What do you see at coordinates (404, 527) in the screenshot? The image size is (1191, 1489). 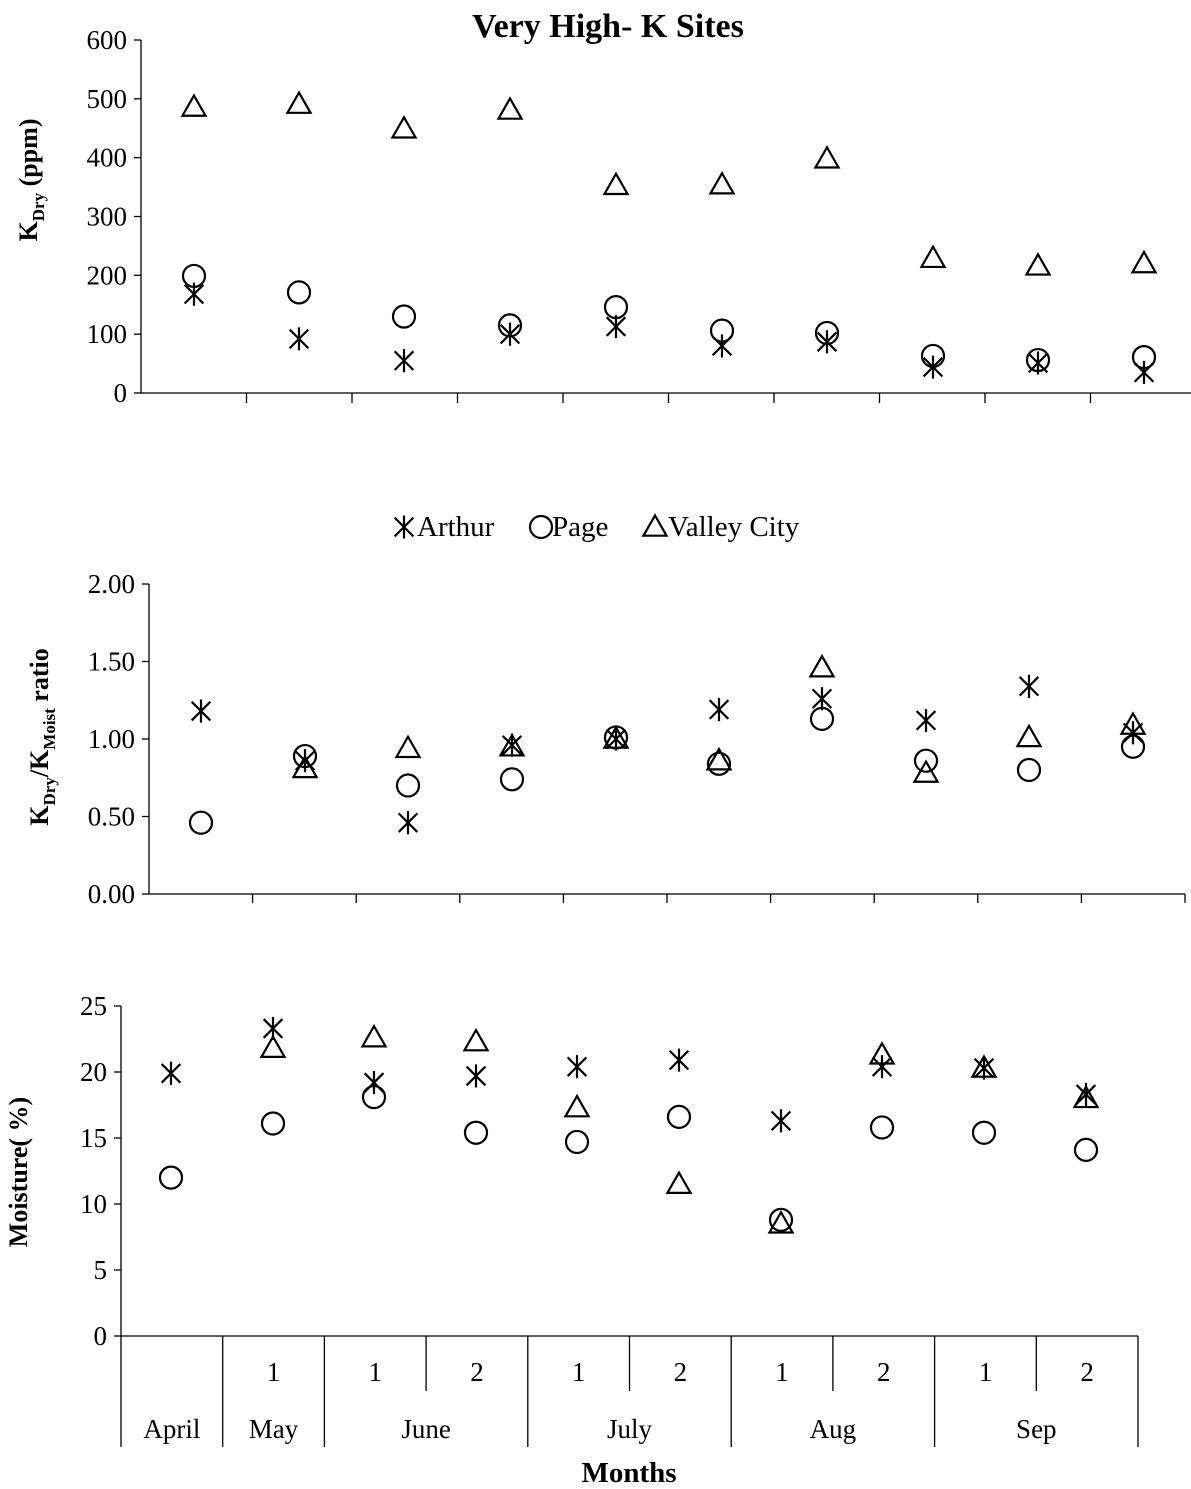 I see `legend-marker-asterisk` at bounding box center [404, 527].